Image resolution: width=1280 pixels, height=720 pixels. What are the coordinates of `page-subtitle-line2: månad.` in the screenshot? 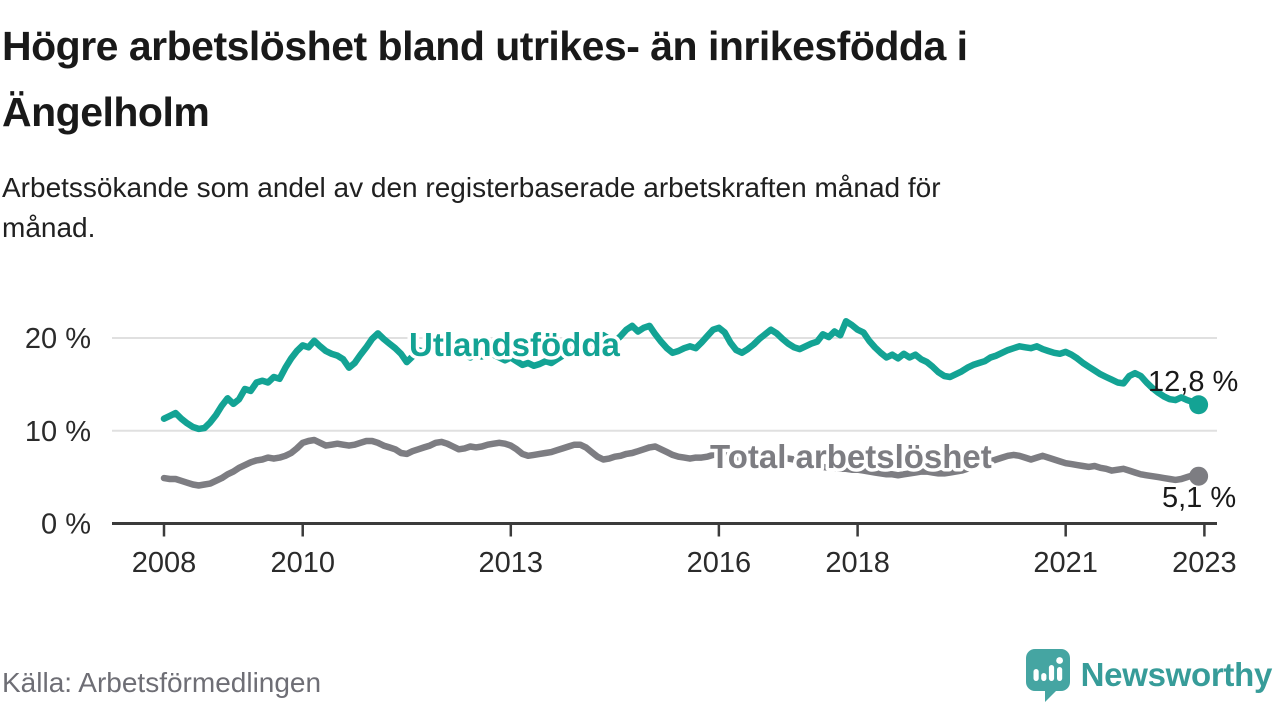 It's located at (49, 228).